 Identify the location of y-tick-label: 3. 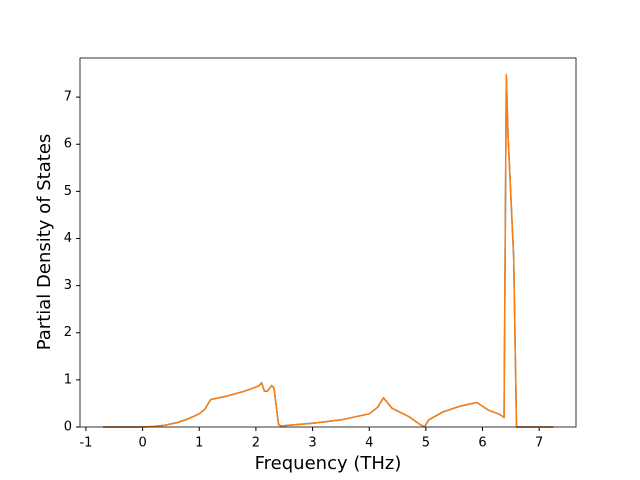
(68, 285).